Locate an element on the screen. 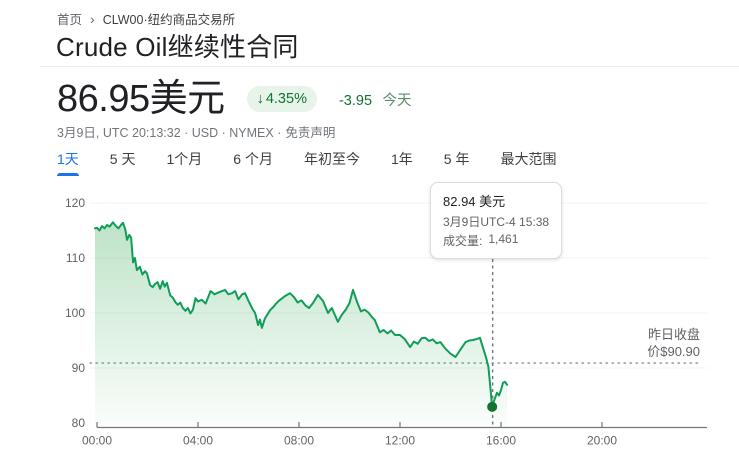  x-axis-label: 12:00 is located at coordinates (400, 441).